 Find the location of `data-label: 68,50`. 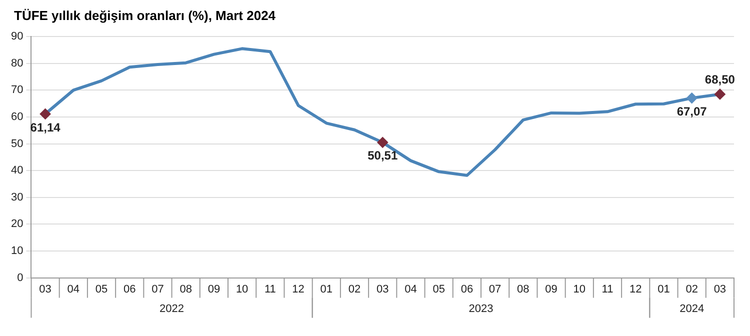

data-label: 68,50 is located at coordinates (720, 79).